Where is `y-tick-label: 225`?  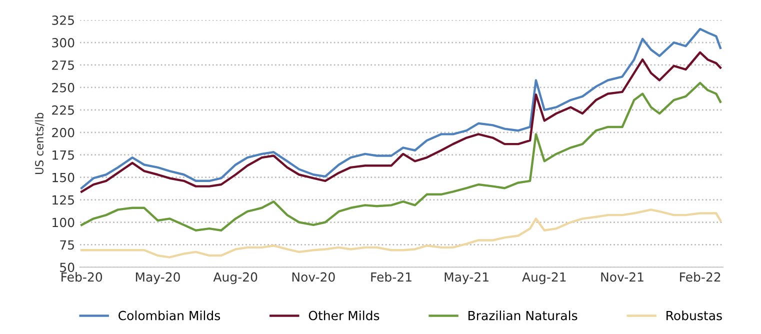 y-tick-label: 225 is located at coordinates (63, 110).